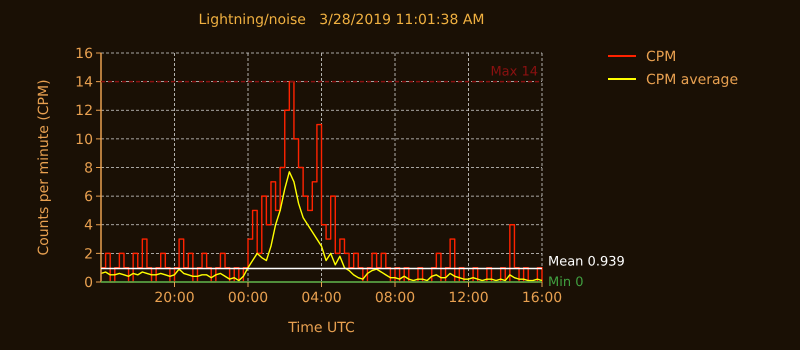 Image resolution: width=800 pixels, height=350 pixels. What do you see at coordinates (84, 54) in the screenshot?
I see `y-tick-label: 16` at bounding box center [84, 54].